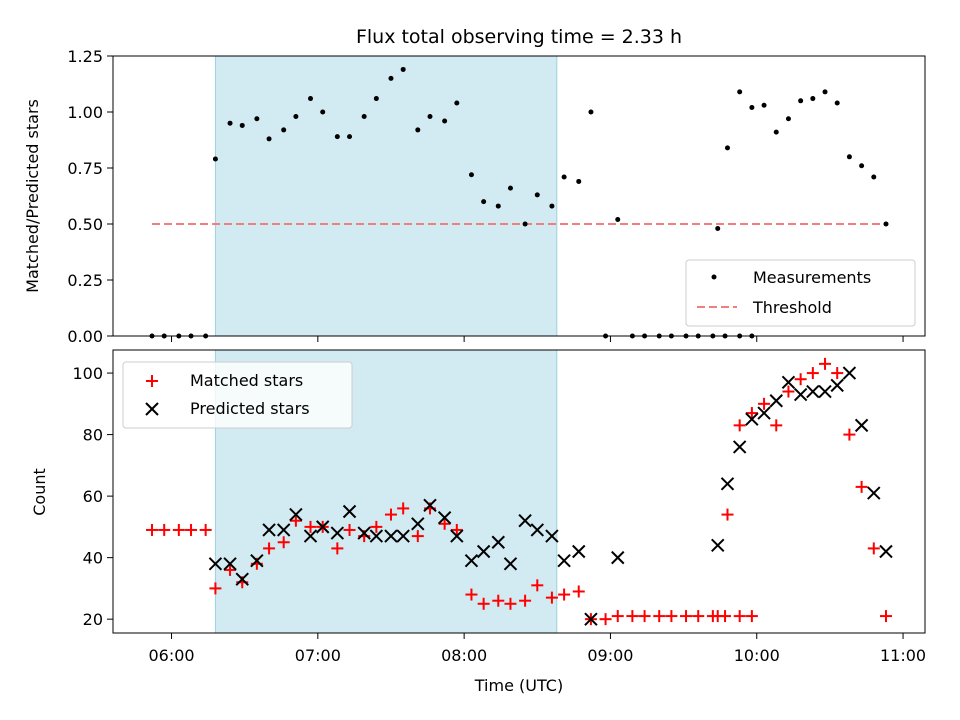 The height and width of the screenshot is (720, 960). What do you see at coordinates (93, 435) in the screenshot?
I see `bottom-y-tick-label: 80` at bounding box center [93, 435].